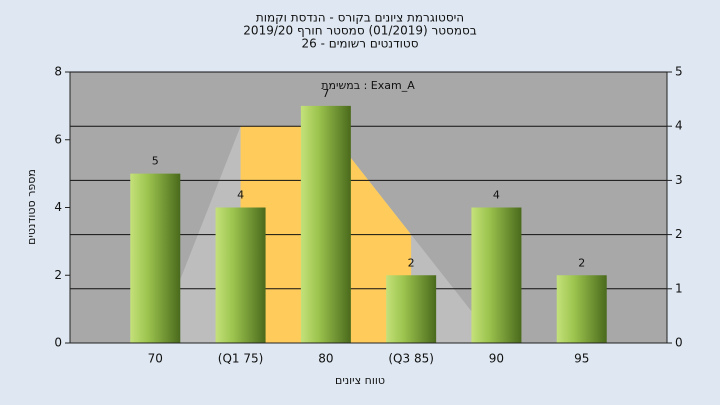  Describe the element at coordinates (359, 44) in the screenshot. I see `chart-subtitle: סטודנטים רשומים - 26` at that location.